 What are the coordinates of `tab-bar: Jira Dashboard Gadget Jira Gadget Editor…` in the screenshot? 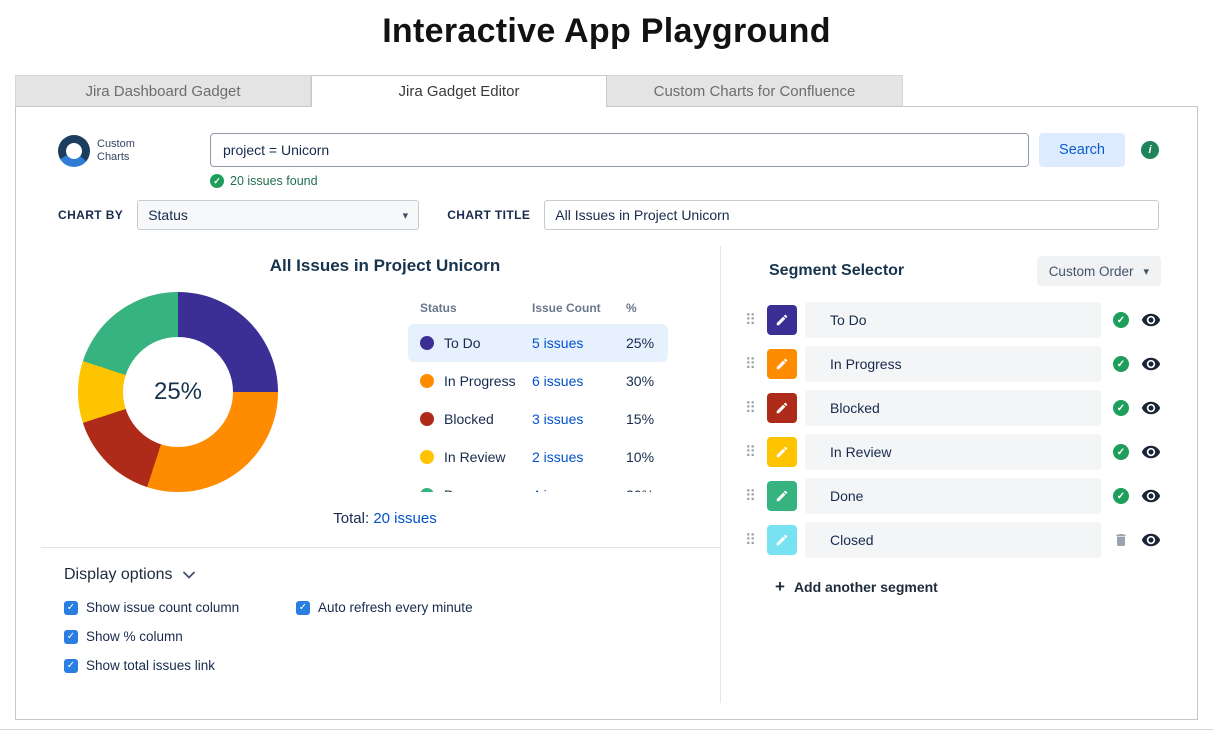 It's located at (614, 91).